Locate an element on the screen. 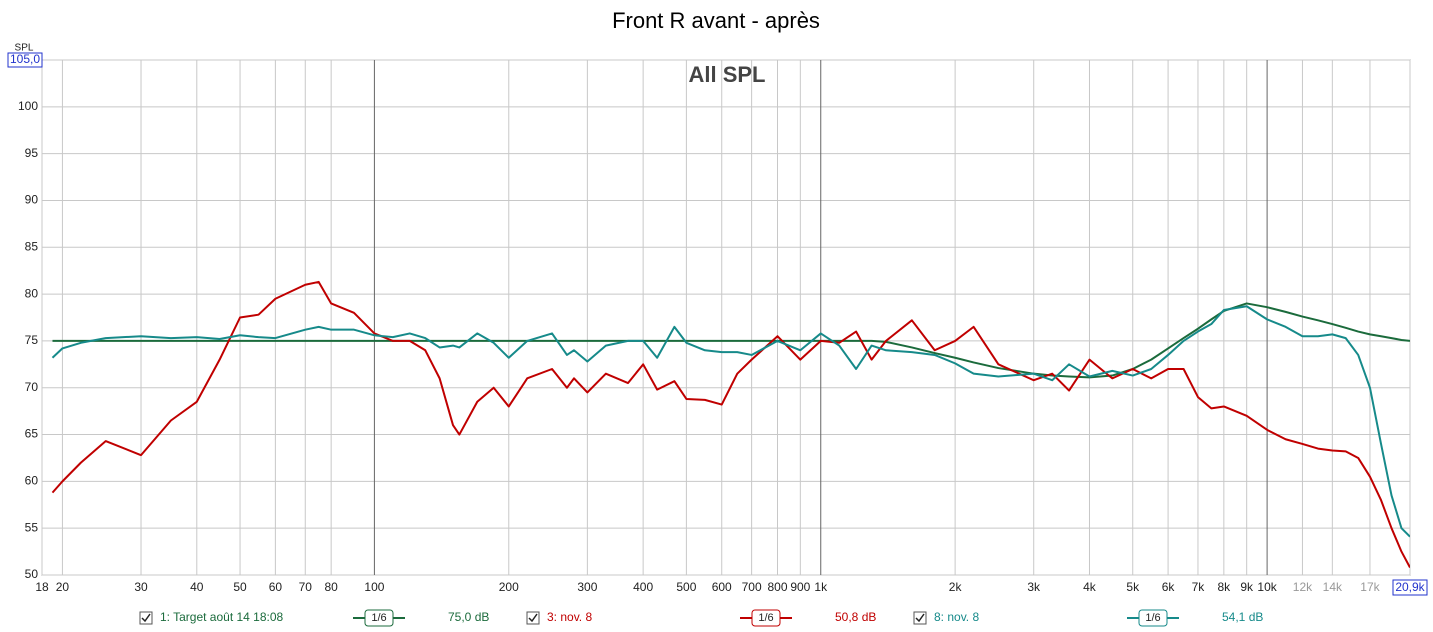 Image resolution: width=1433 pixels, height=632 pixels. y-tick-label: 65 is located at coordinates (32, 434).